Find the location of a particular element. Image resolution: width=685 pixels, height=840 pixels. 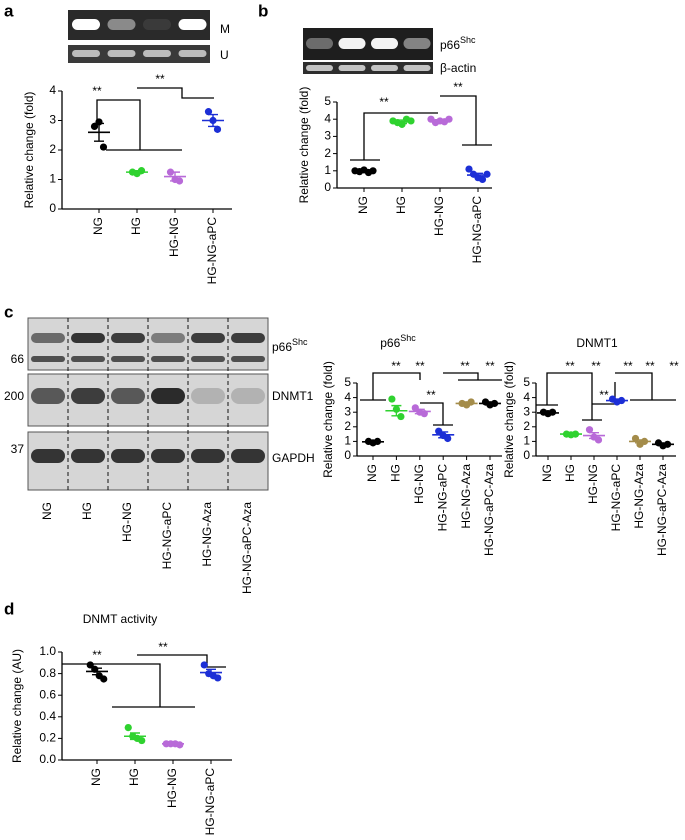

lane-label: HG is located at coordinates (87, 511).